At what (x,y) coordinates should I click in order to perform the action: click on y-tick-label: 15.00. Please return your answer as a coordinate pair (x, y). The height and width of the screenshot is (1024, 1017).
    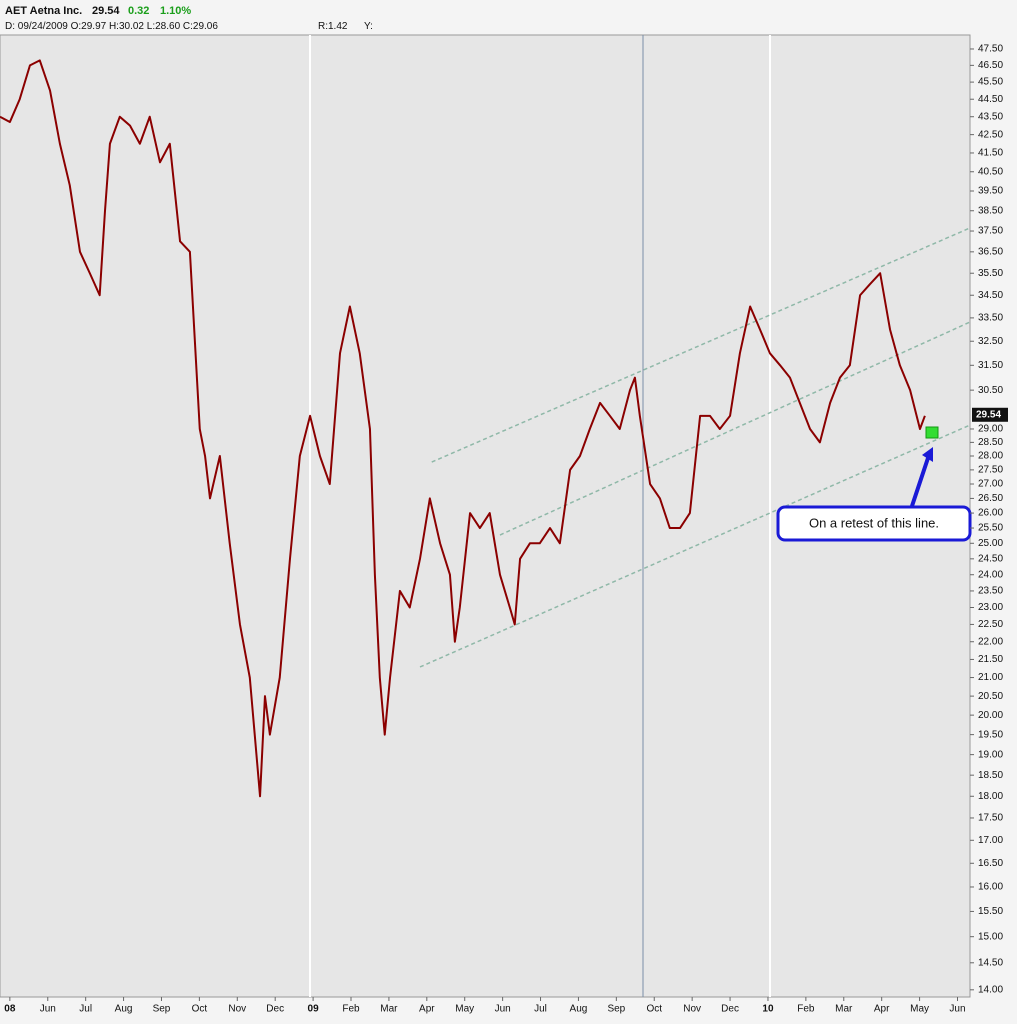
    Looking at the image, I should click on (990, 936).